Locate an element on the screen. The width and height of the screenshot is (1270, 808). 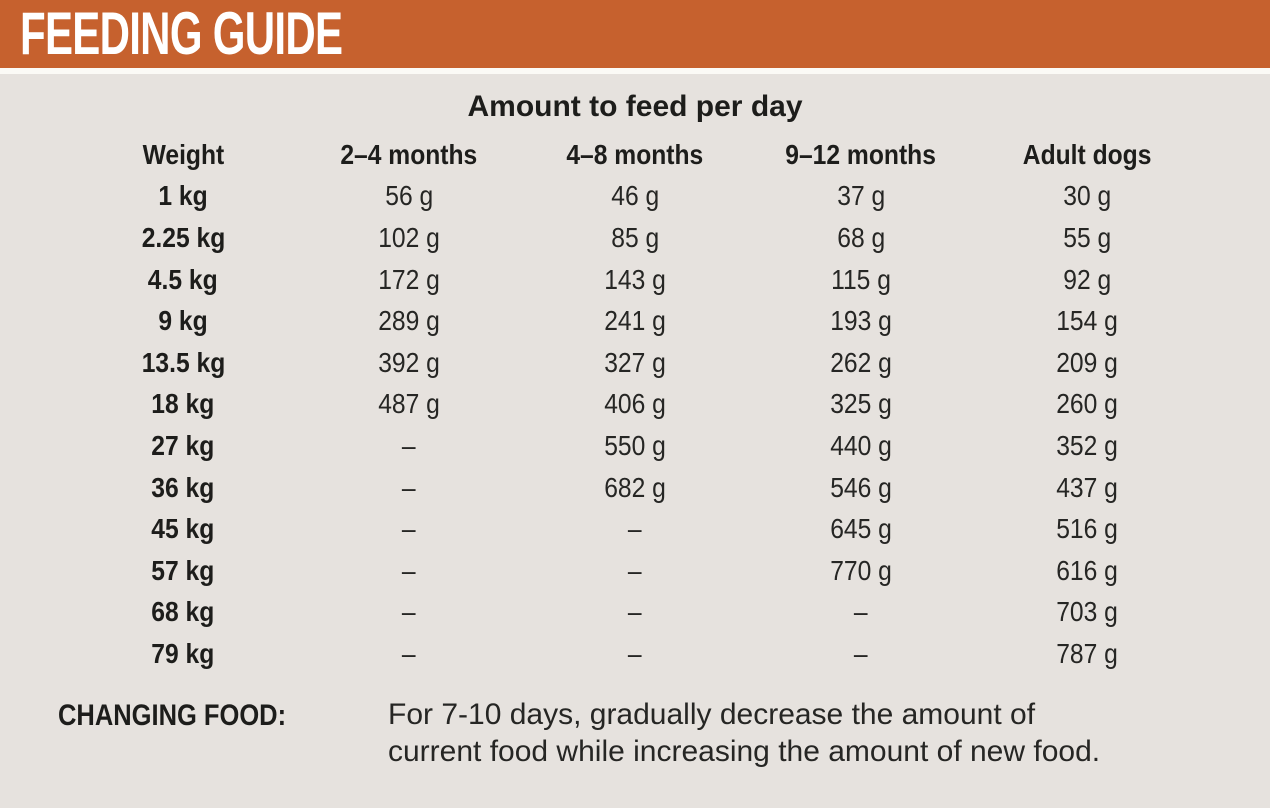
table-row: 79 kg – – – 787 g is located at coordinates (635, 654).